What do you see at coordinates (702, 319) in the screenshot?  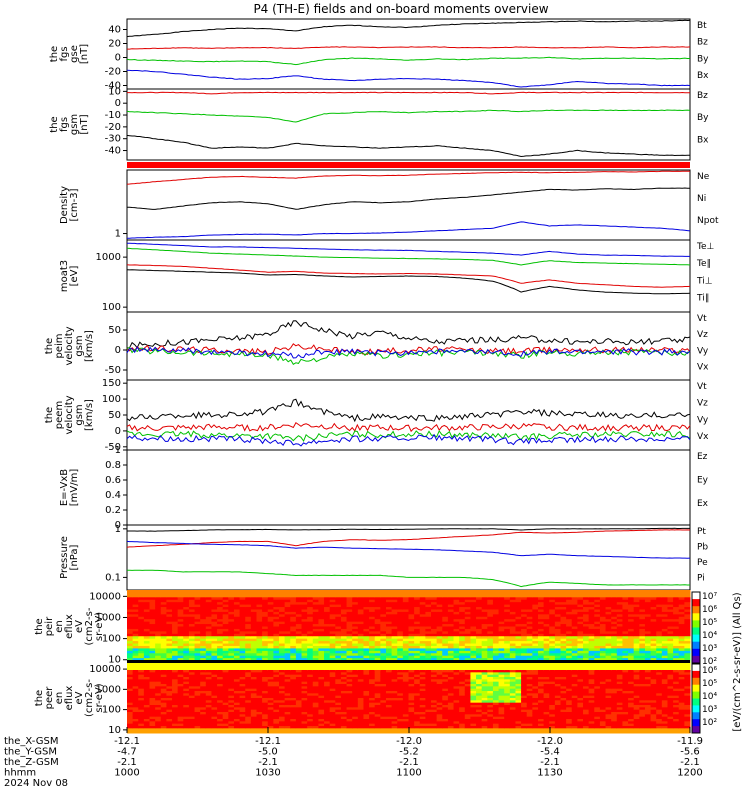 I see `legend-label-1: Vt` at bounding box center [702, 319].